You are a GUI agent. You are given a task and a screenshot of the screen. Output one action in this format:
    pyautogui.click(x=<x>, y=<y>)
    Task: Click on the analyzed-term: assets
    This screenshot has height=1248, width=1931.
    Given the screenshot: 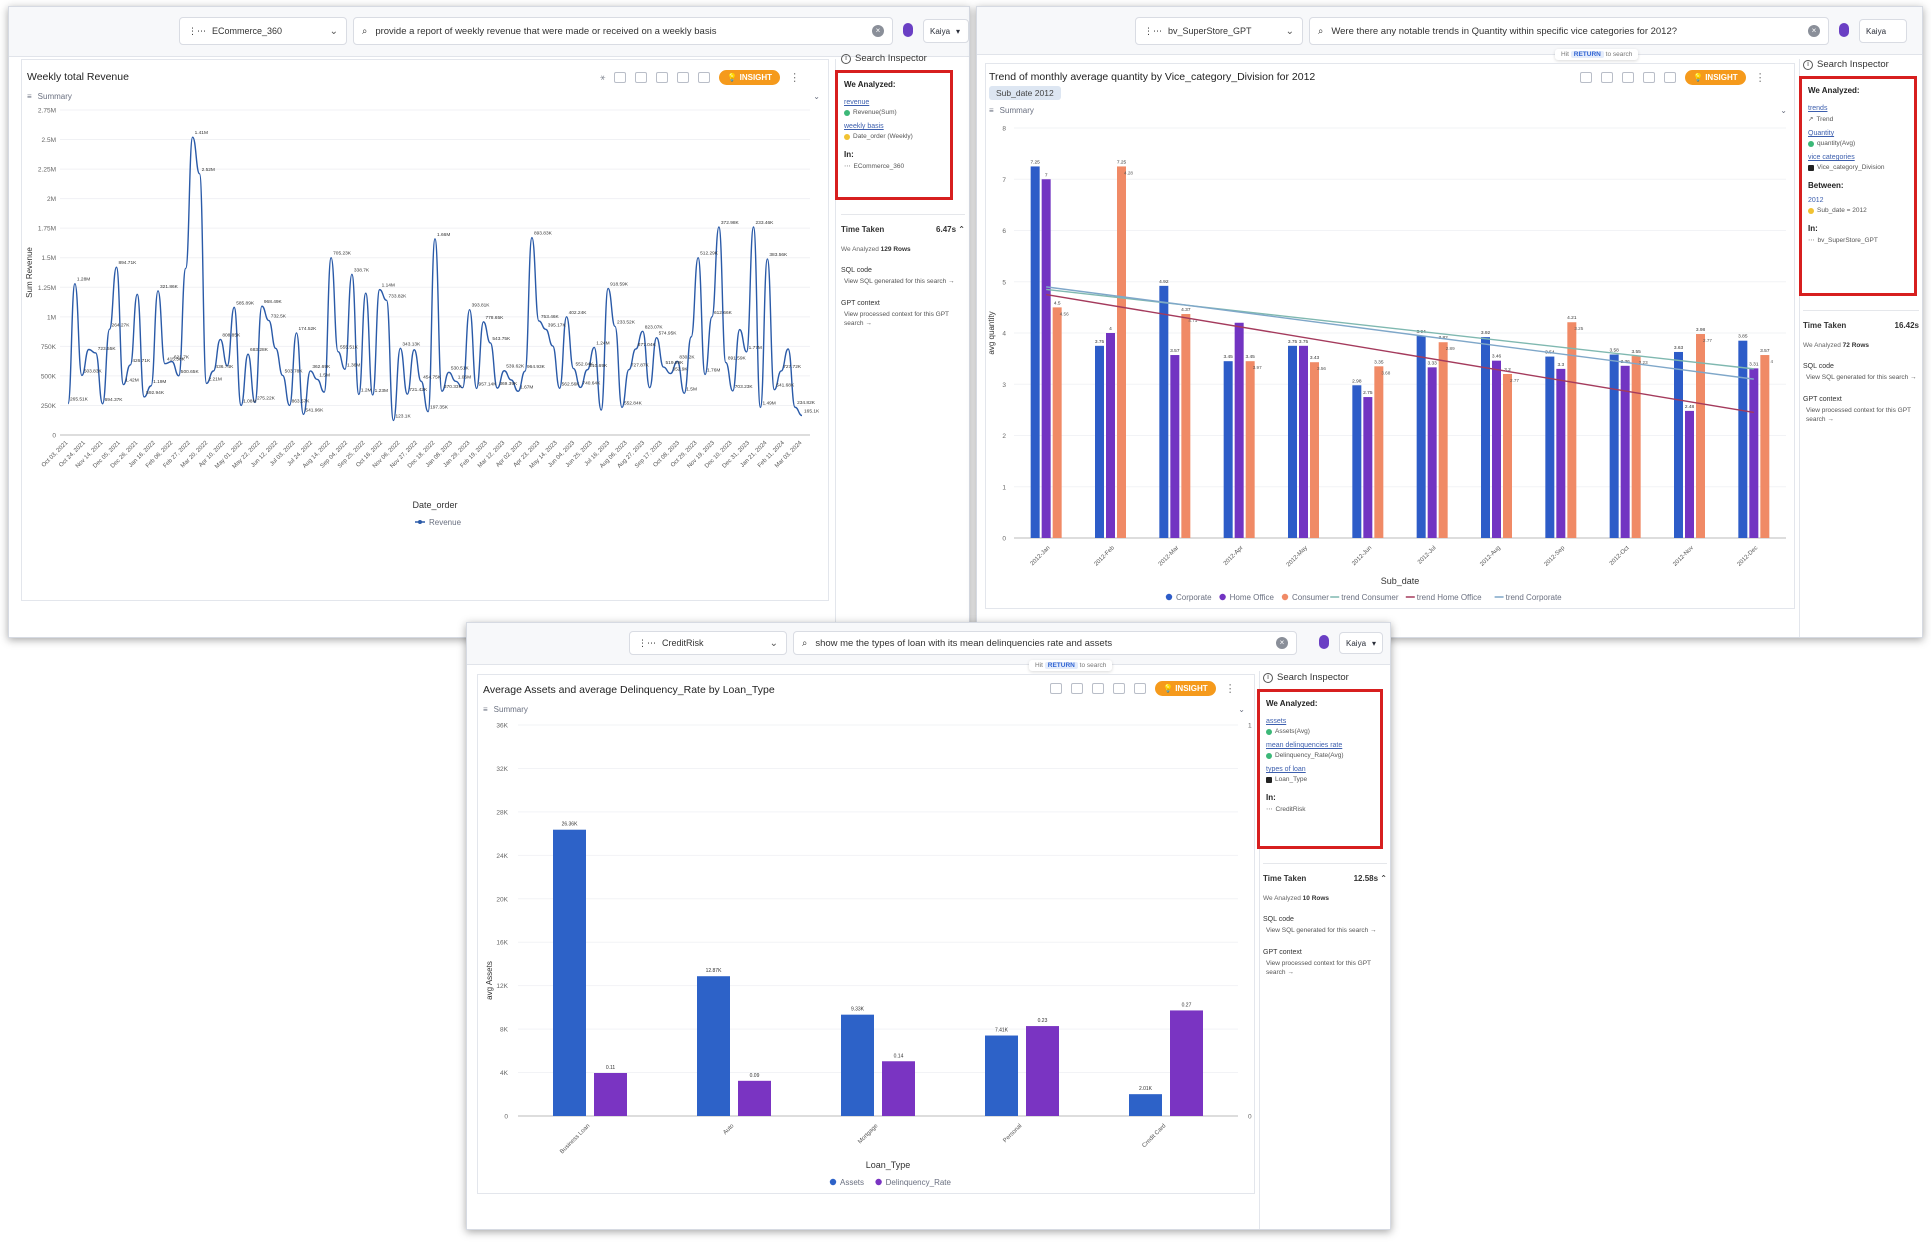 What is the action you would take?
    pyautogui.click(x=1276, y=721)
    